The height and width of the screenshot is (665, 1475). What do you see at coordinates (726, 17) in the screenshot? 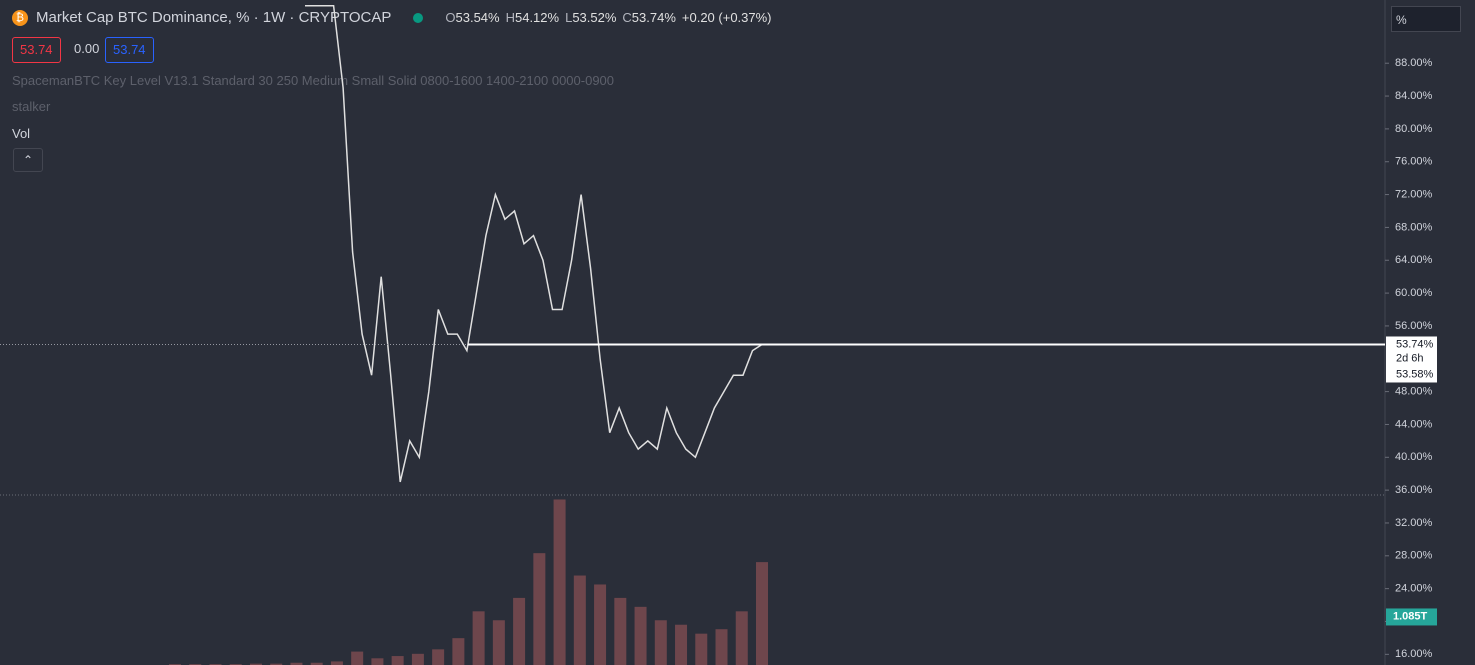
I see `ohlc-text: +0.20 (+0.37%)` at bounding box center [726, 17].